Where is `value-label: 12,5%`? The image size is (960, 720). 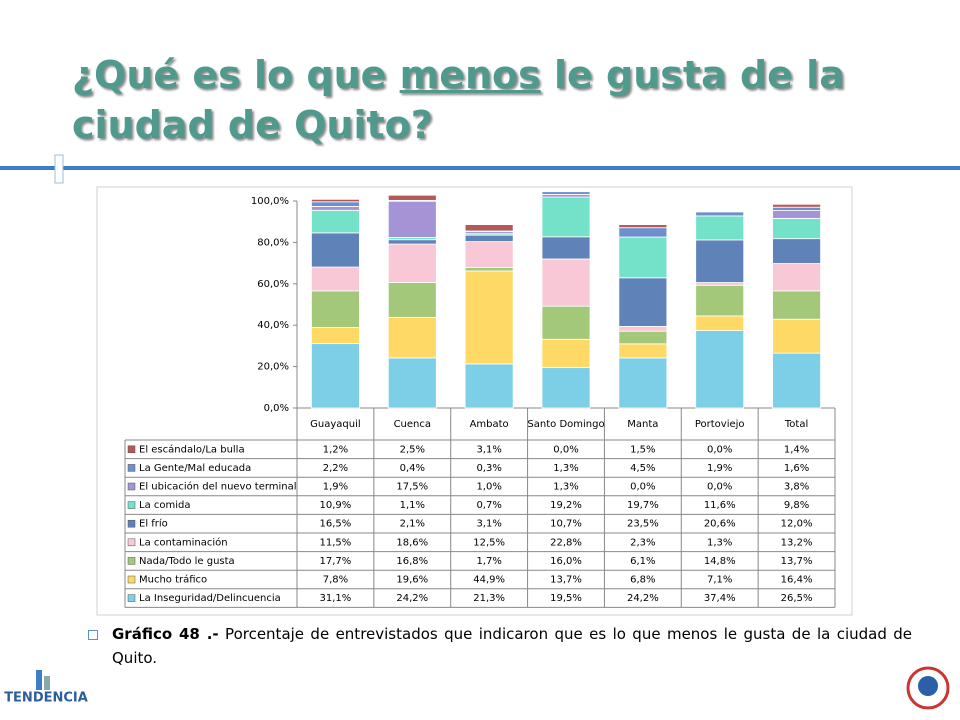 value-label: 12,5% is located at coordinates (489, 542).